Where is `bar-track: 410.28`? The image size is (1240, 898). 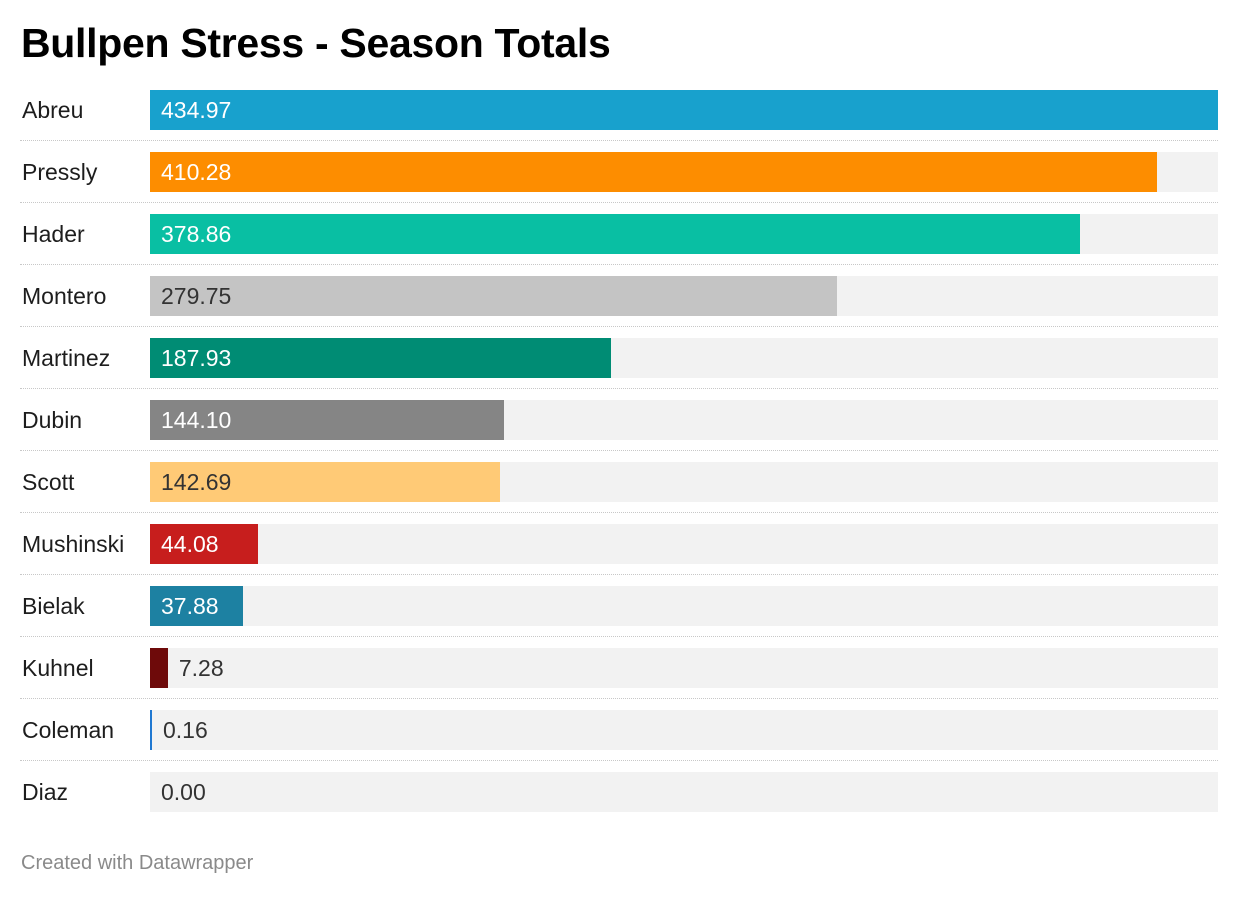 bar-track: 410.28 is located at coordinates (684, 172).